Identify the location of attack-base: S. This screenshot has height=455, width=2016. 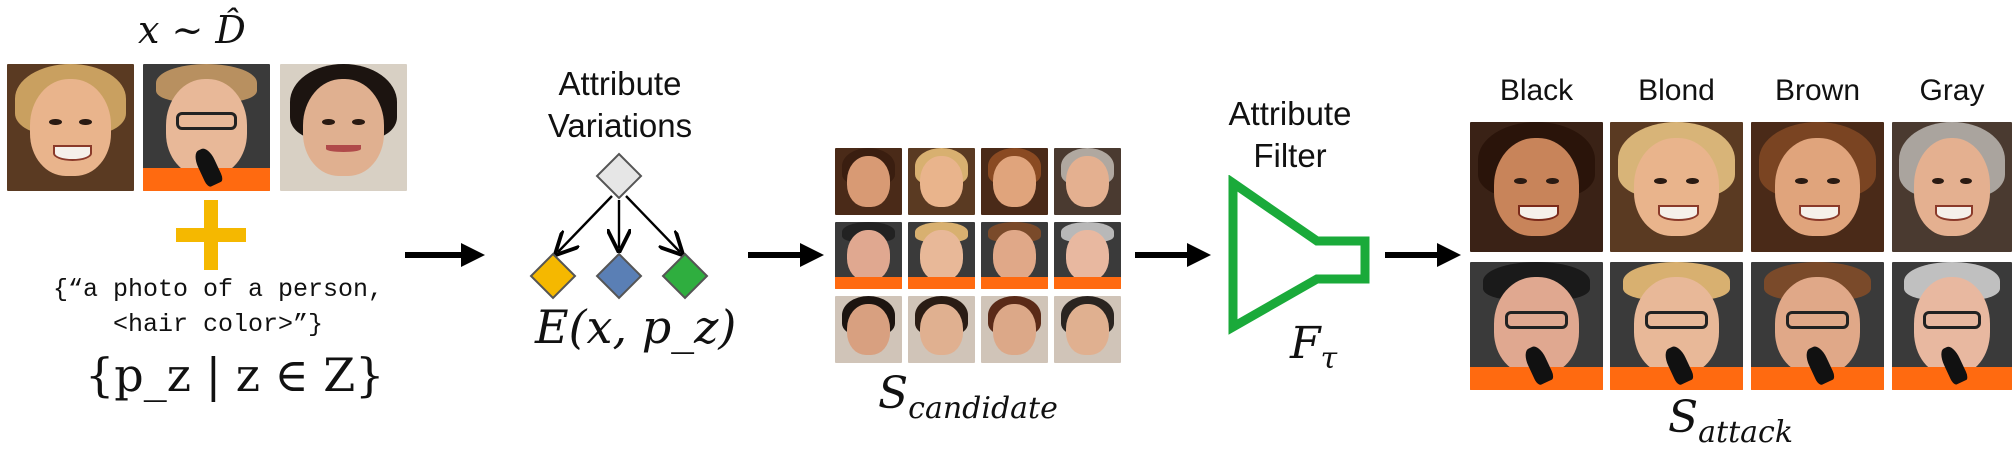
(1683, 417).